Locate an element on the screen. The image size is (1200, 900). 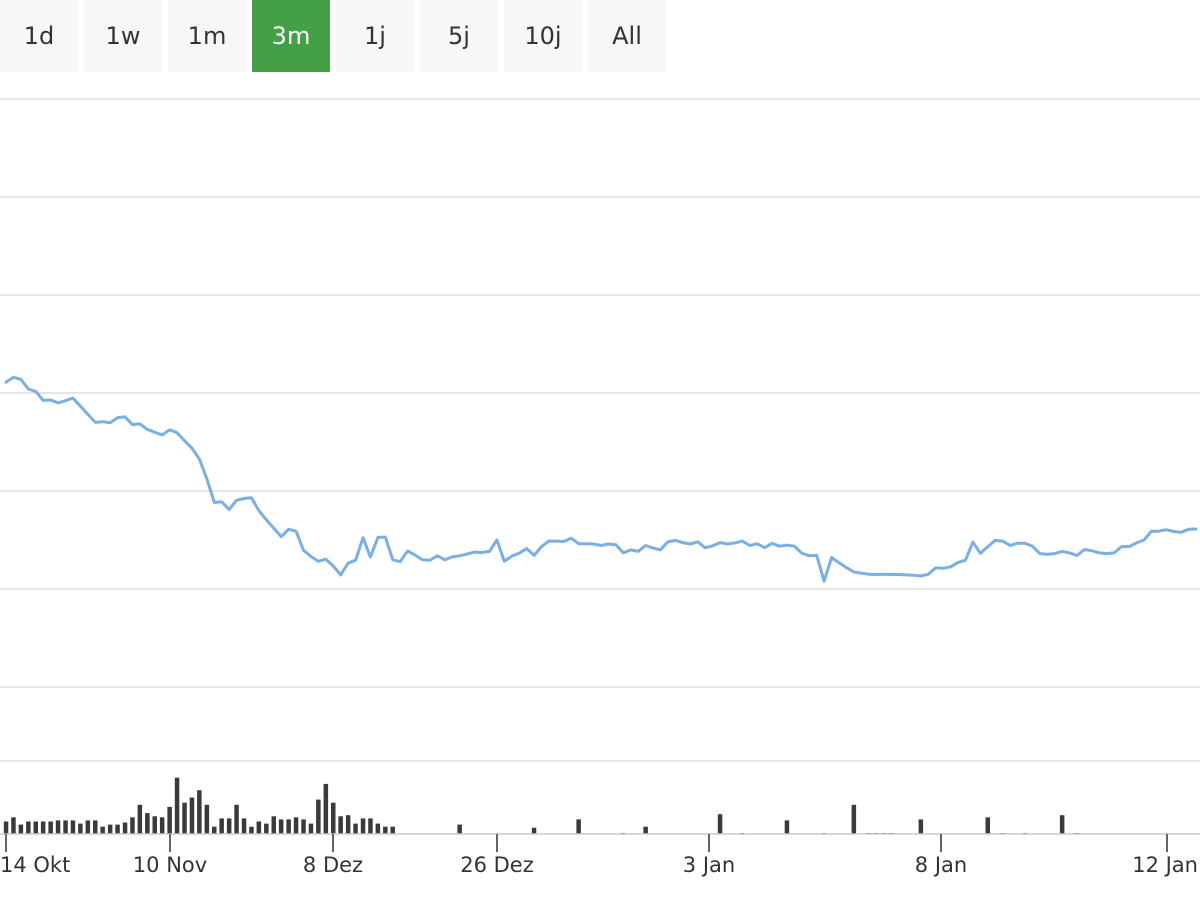
range-button-1m: 1m is located at coordinates (207, 36).